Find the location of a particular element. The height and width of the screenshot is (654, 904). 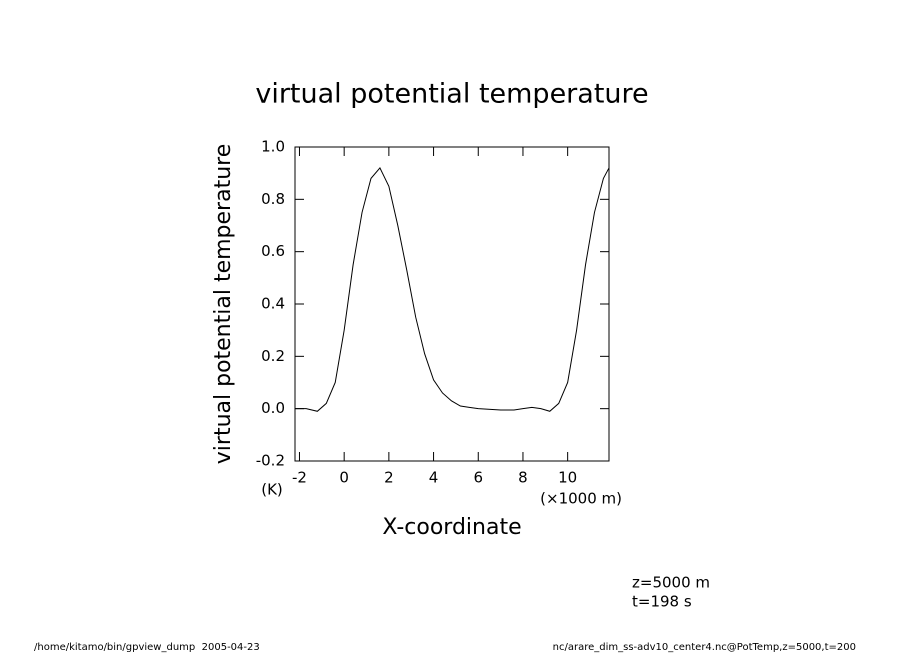

x-tick-label: 10 is located at coordinates (567, 478).